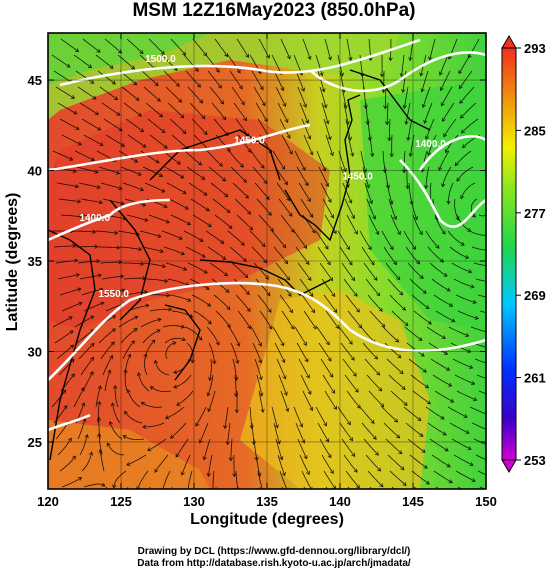  Describe the element at coordinates (430, 144) in the screenshot. I see `contour-label: 1400.0` at that location.